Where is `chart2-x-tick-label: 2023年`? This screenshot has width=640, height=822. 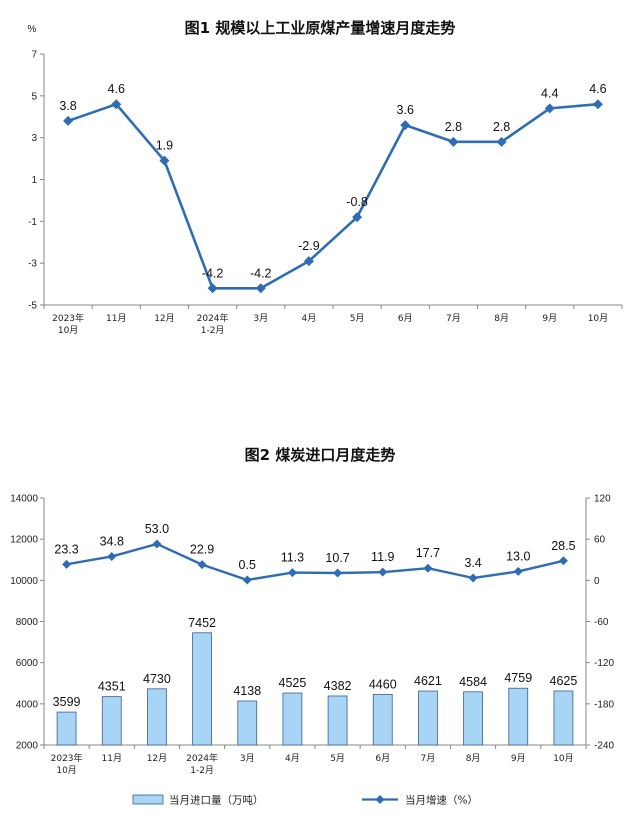 chart2-x-tick-label: 2023年 is located at coordinates (67, 758).